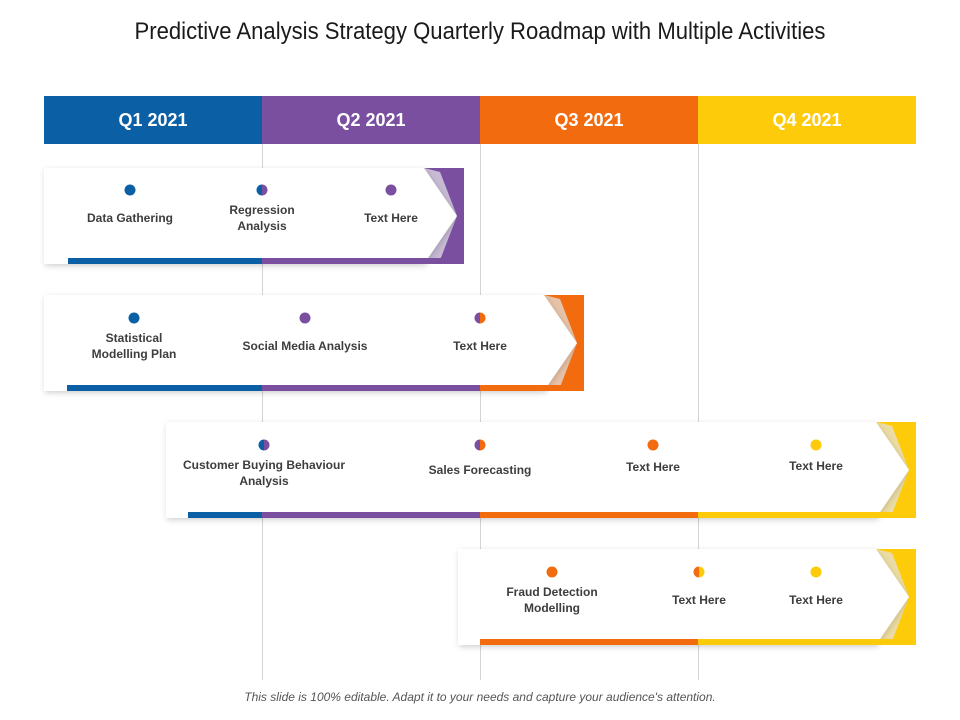 This screenshot has height=720, width=960. Describe the element at coordinates (153, 120) in the screenshot. I see `quarter-header-q1: Q1 2021` at that location.